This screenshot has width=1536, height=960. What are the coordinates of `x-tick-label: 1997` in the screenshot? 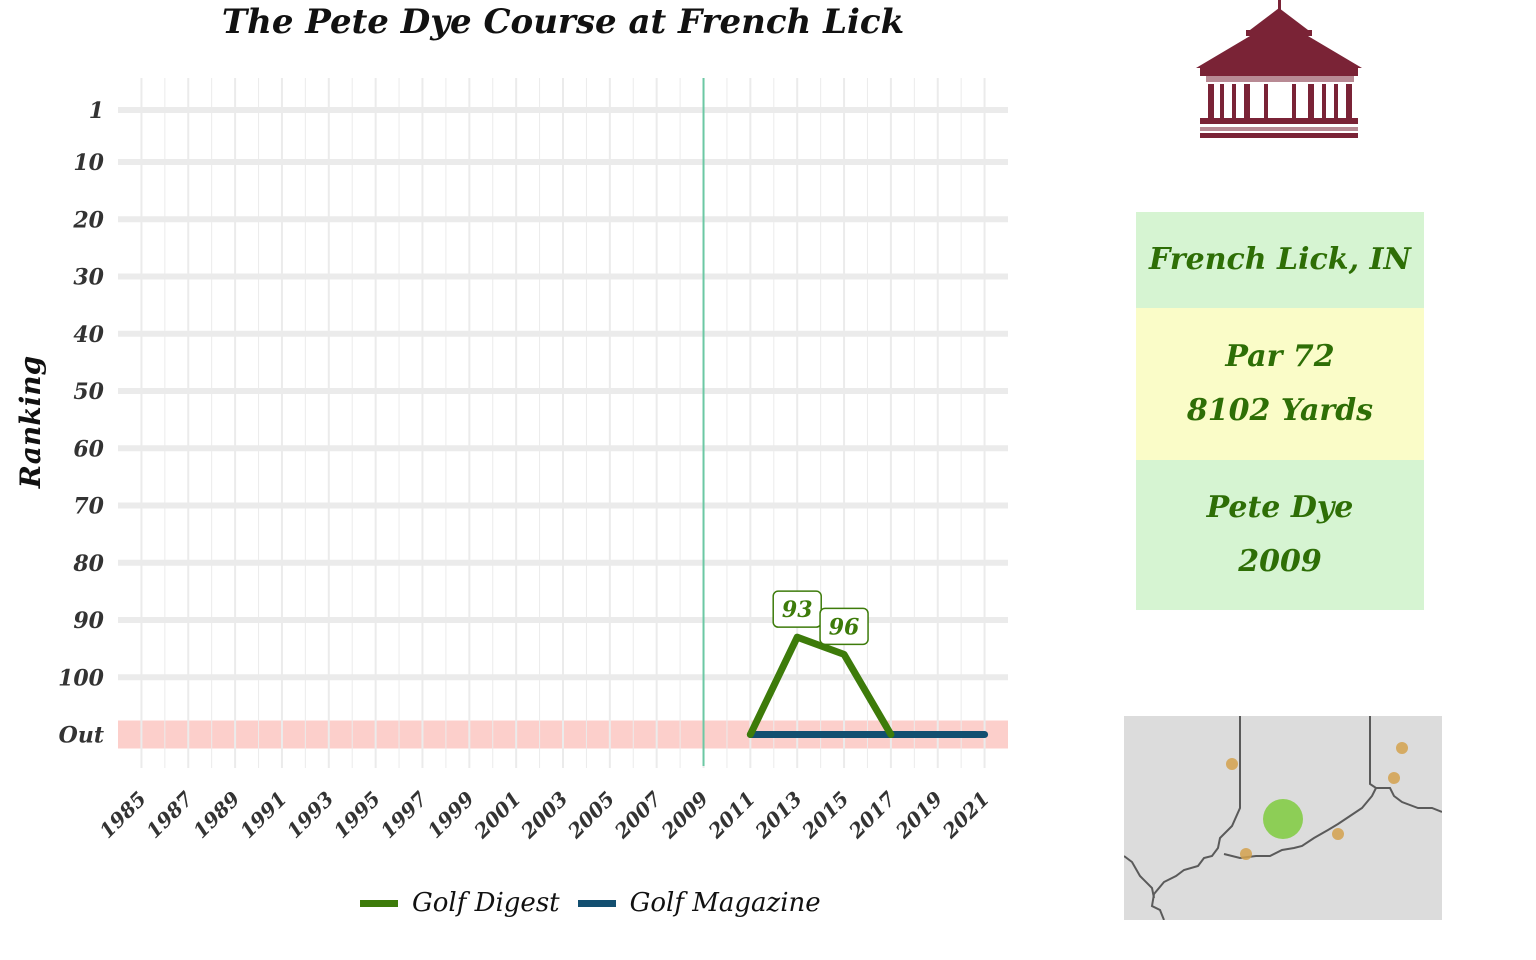 It's located at (404, 815).